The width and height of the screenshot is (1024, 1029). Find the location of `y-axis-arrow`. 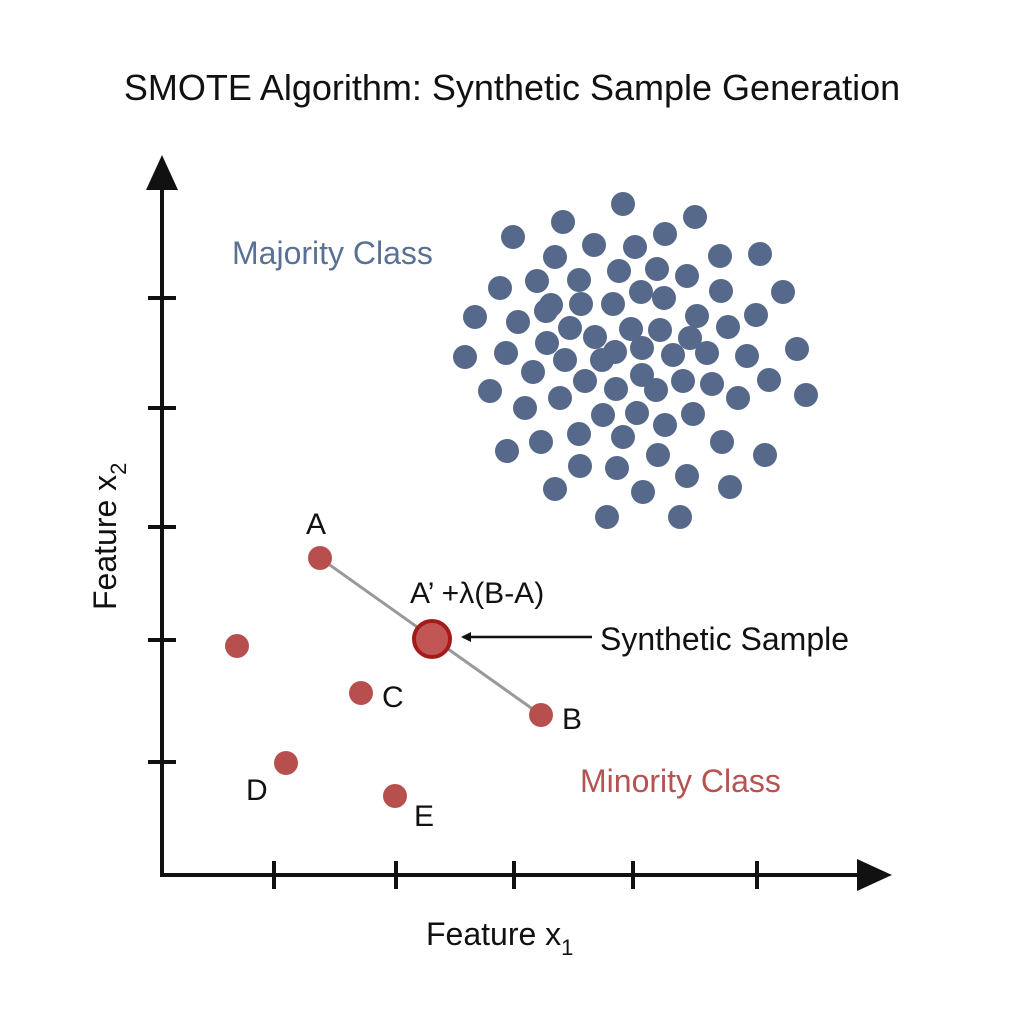

y-axis-arrow is located at coordinates (162, 172).